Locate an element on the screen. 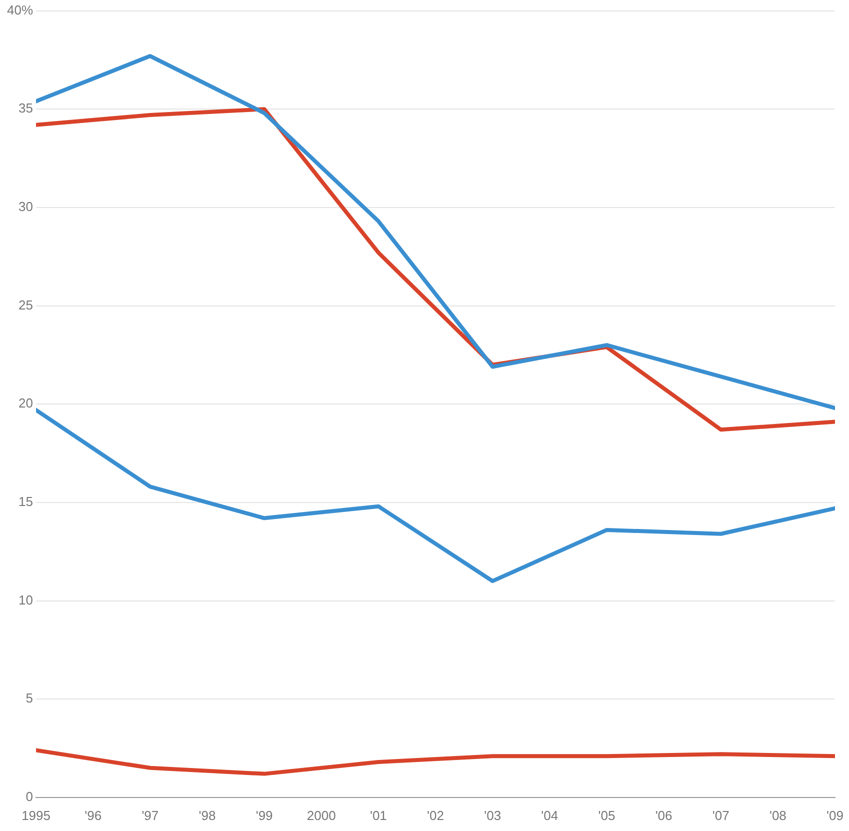 The image size is (849, 831). y-tick-label: 5 is located at coordinates (30, 698).